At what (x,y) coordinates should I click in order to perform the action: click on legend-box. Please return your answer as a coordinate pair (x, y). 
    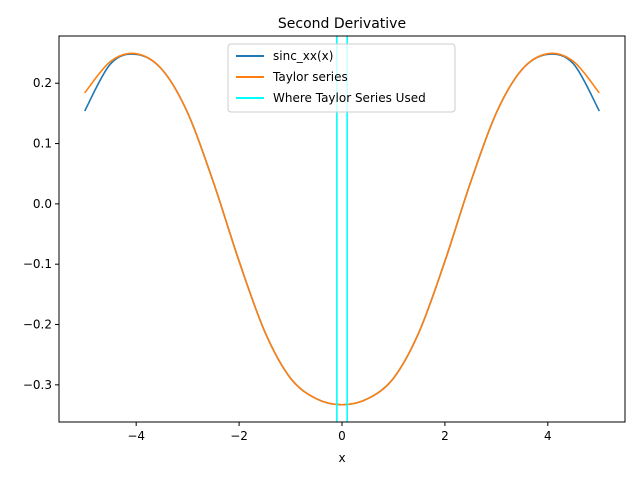
    Looking at the image, I should click on (341, 78).